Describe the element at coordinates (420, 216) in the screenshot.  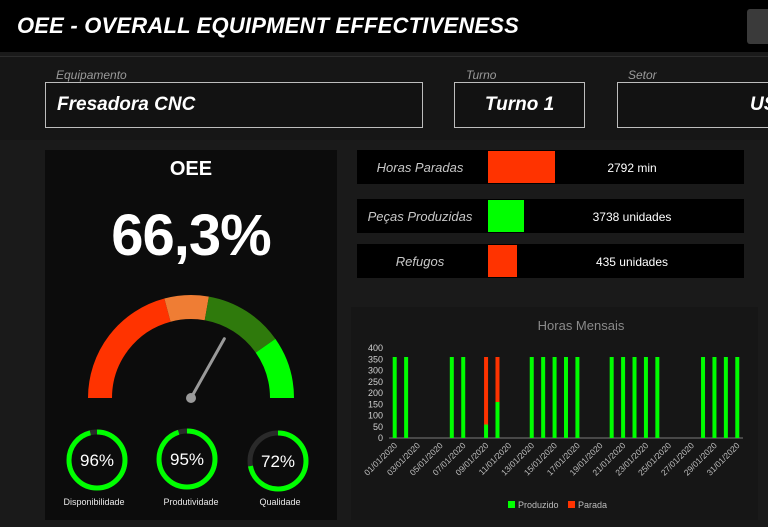
I see `metric-label: Peças Produzidas` at that location.